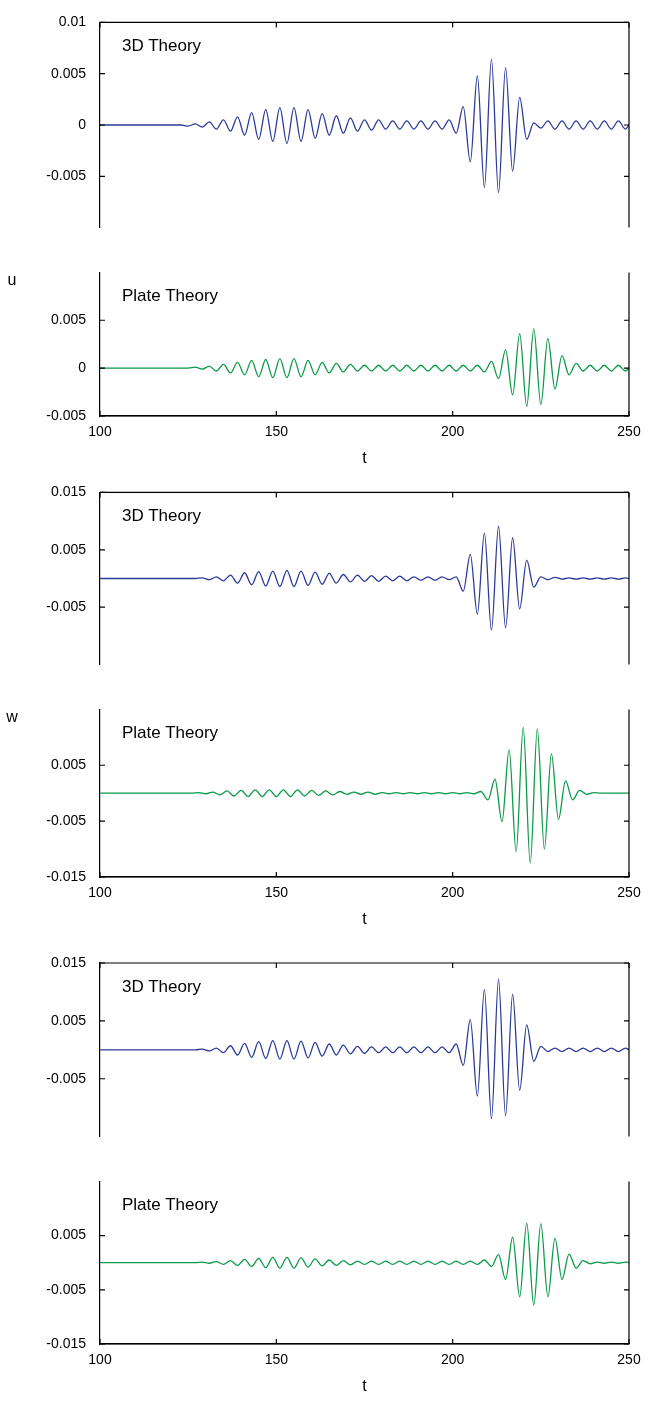 This screenshot has width=651, height=1419. Describe the element at coordinates (72, 21) in the screenshot. I see `y-tick-label: 0.01` at that location.